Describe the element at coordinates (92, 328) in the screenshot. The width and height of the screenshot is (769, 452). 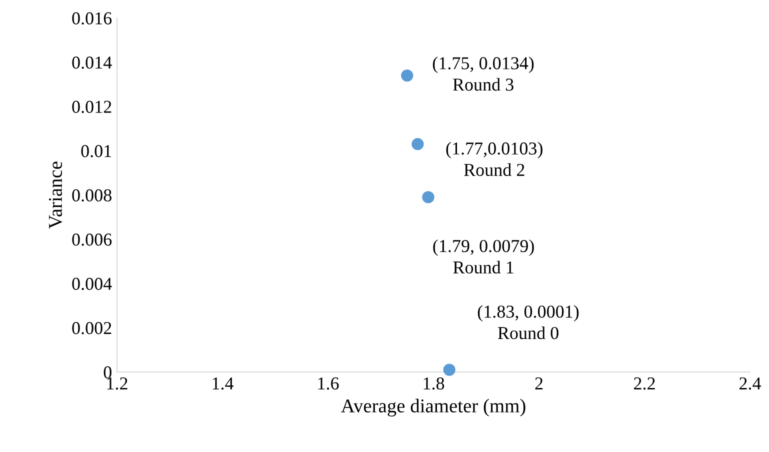
I see `y-tick-label: 0.002` at that location.